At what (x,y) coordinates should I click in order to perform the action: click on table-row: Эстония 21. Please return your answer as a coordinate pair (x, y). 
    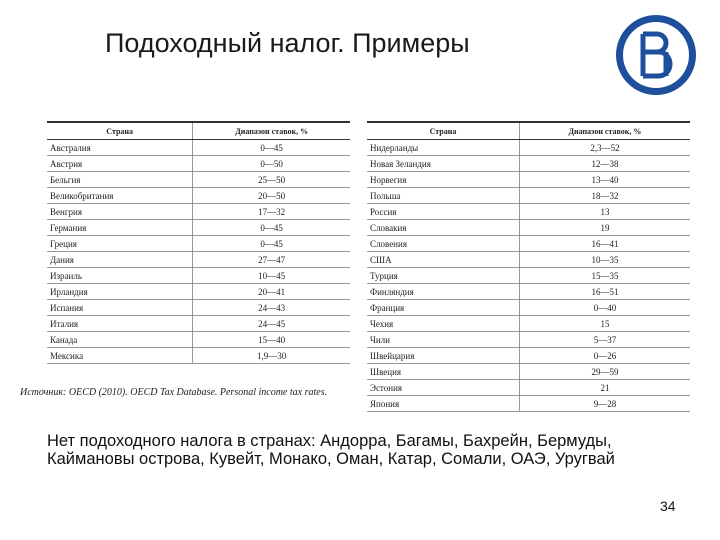
    Looking at the image, I should click on (528, 387).